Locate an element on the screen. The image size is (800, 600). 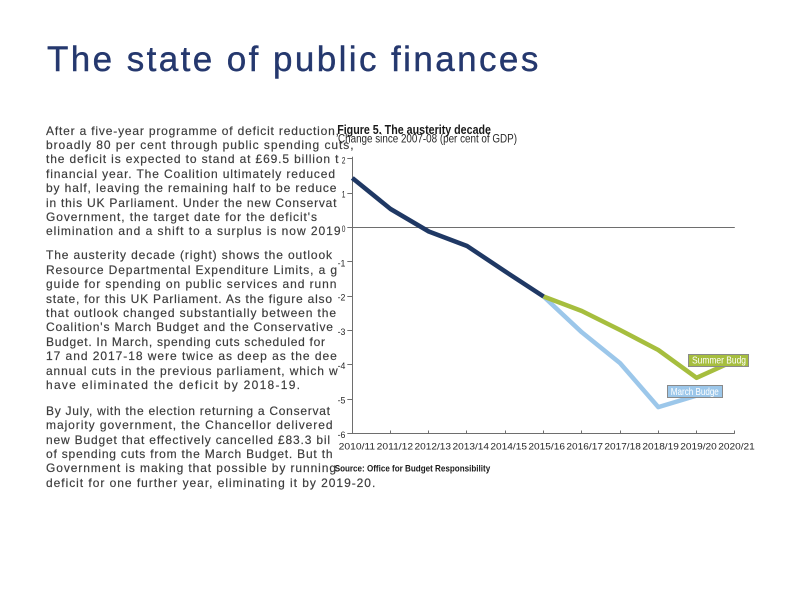
svg-text: -4 is located at coordinates (342, 366).